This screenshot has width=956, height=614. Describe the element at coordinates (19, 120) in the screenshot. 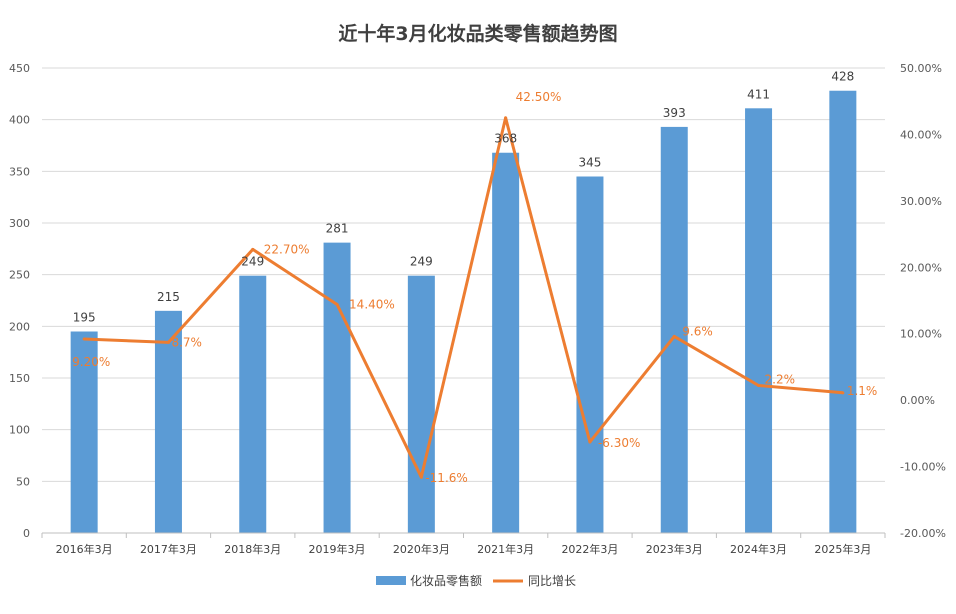

I see `y-left-tick-label: 400` at that location.